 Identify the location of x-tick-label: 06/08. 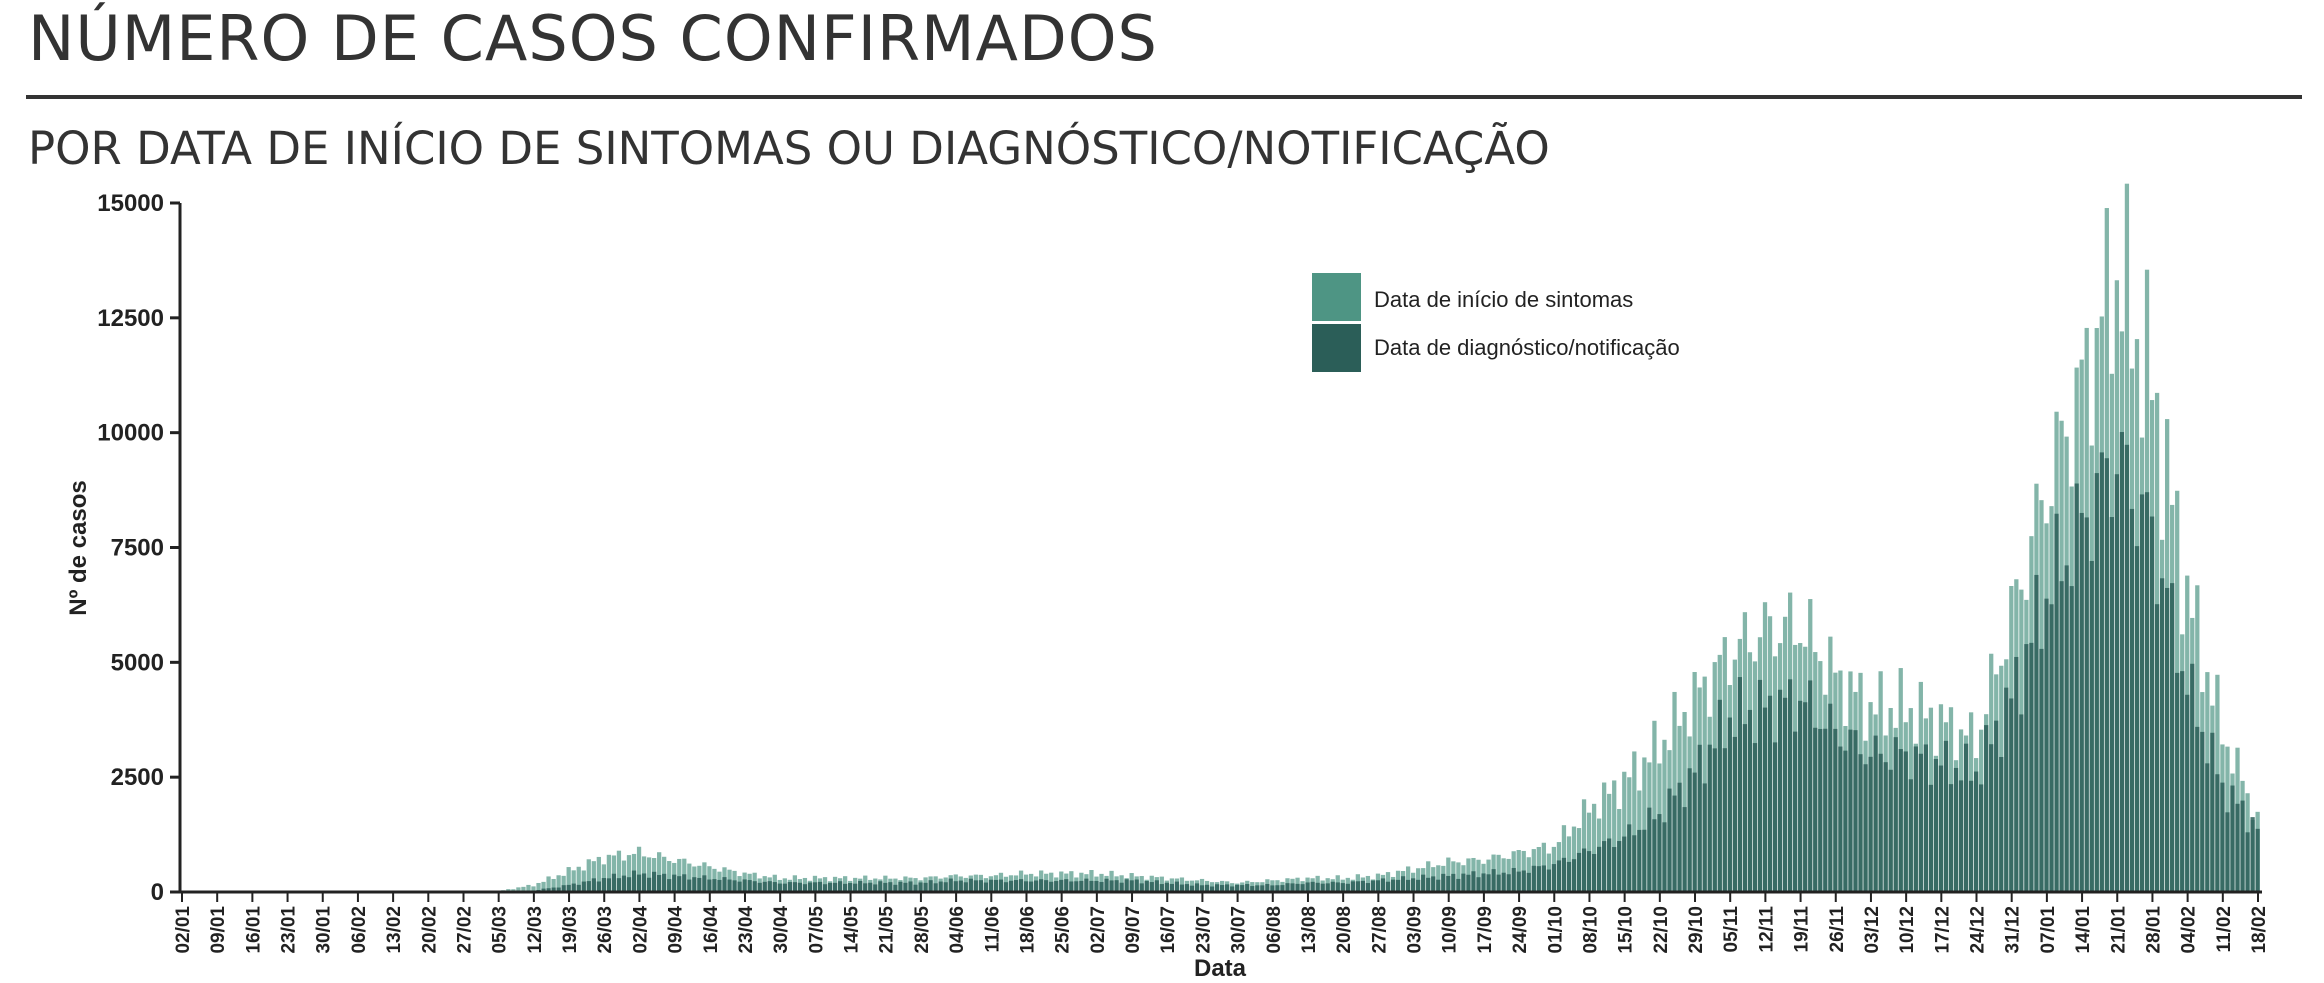
(1274, 930).